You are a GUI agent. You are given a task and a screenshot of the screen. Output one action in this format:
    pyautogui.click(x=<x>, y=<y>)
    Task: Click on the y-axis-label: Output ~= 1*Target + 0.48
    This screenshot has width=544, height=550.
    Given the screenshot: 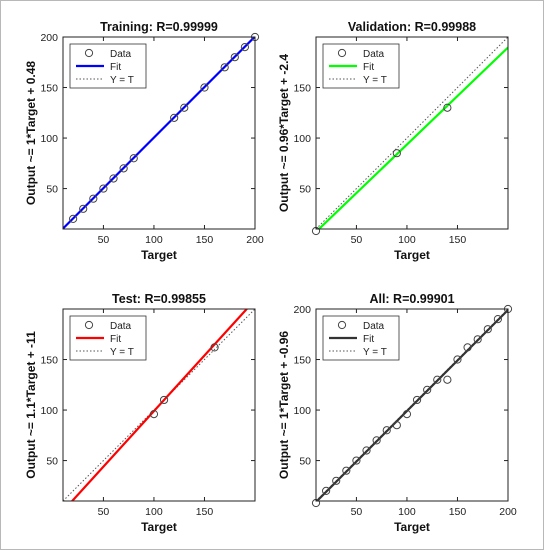 What is the action you would take?
    pyautogui.click(x=31, y=133)
    